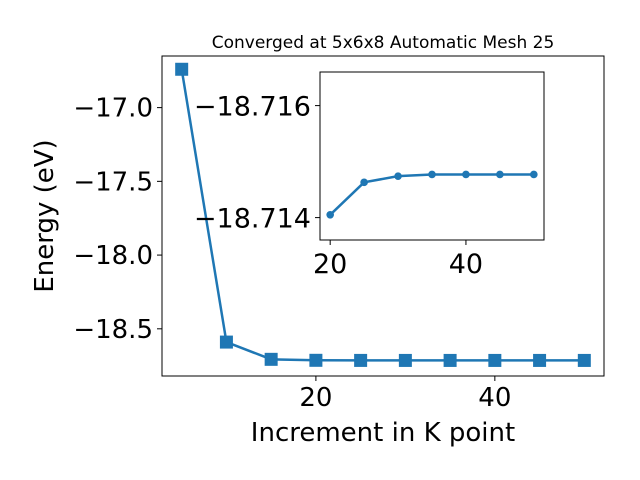 The image size is (640, 480). I want to click on x-tick-label: 20, so click(315, 398).